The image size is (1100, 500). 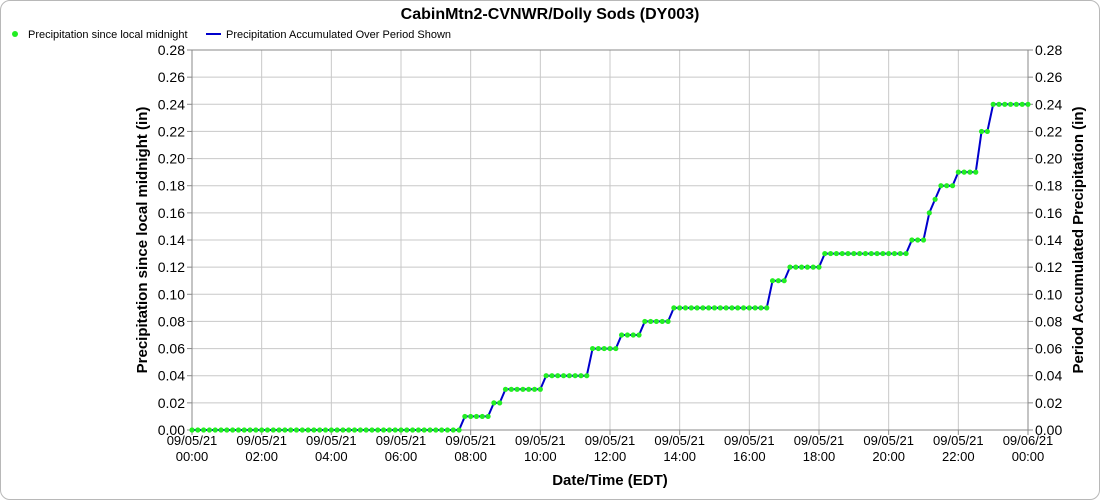 I want to click on x-tick-label-time: 18:00, so click(x=819, y=456).